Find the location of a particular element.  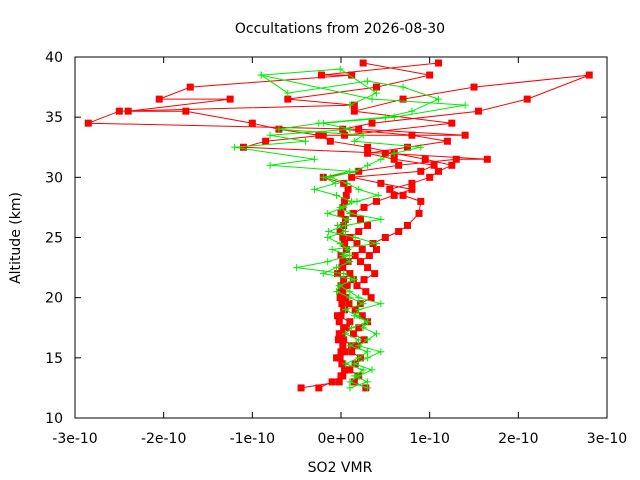

y-tick-label: 40 is located at coordinates (54, 58).